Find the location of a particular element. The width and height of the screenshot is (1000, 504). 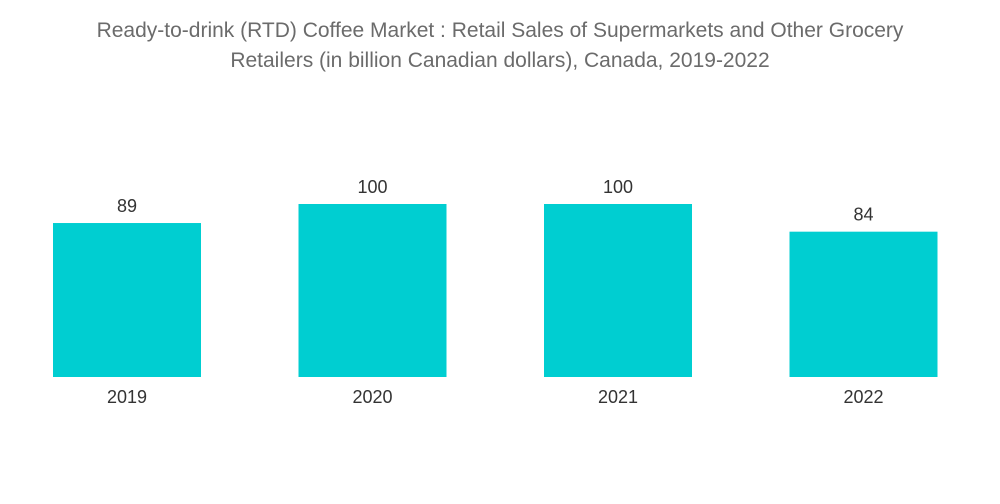

value-label-2020: 100 is located at coordinates (372, 187).